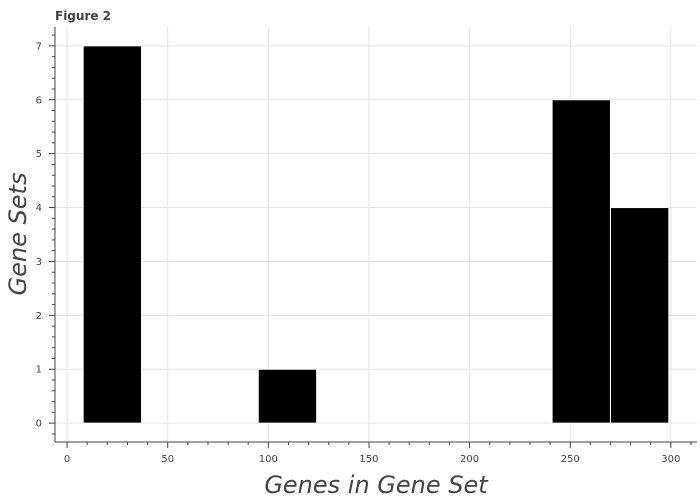 The height and width of the screenshot is (500, 700). Describe the element at coordinates (83, 16) in the screenshot. I see `chart-title: Figure 2` at that location.